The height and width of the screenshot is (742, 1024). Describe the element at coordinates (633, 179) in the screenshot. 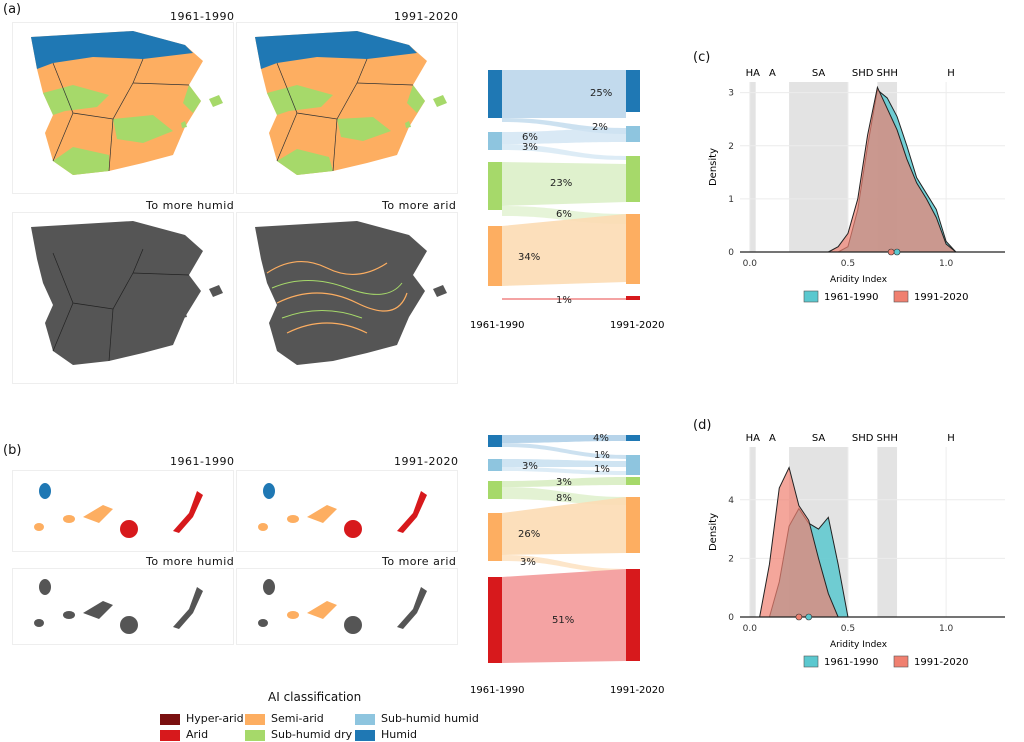

I see `sankey-a-node-right-shd` at that location.